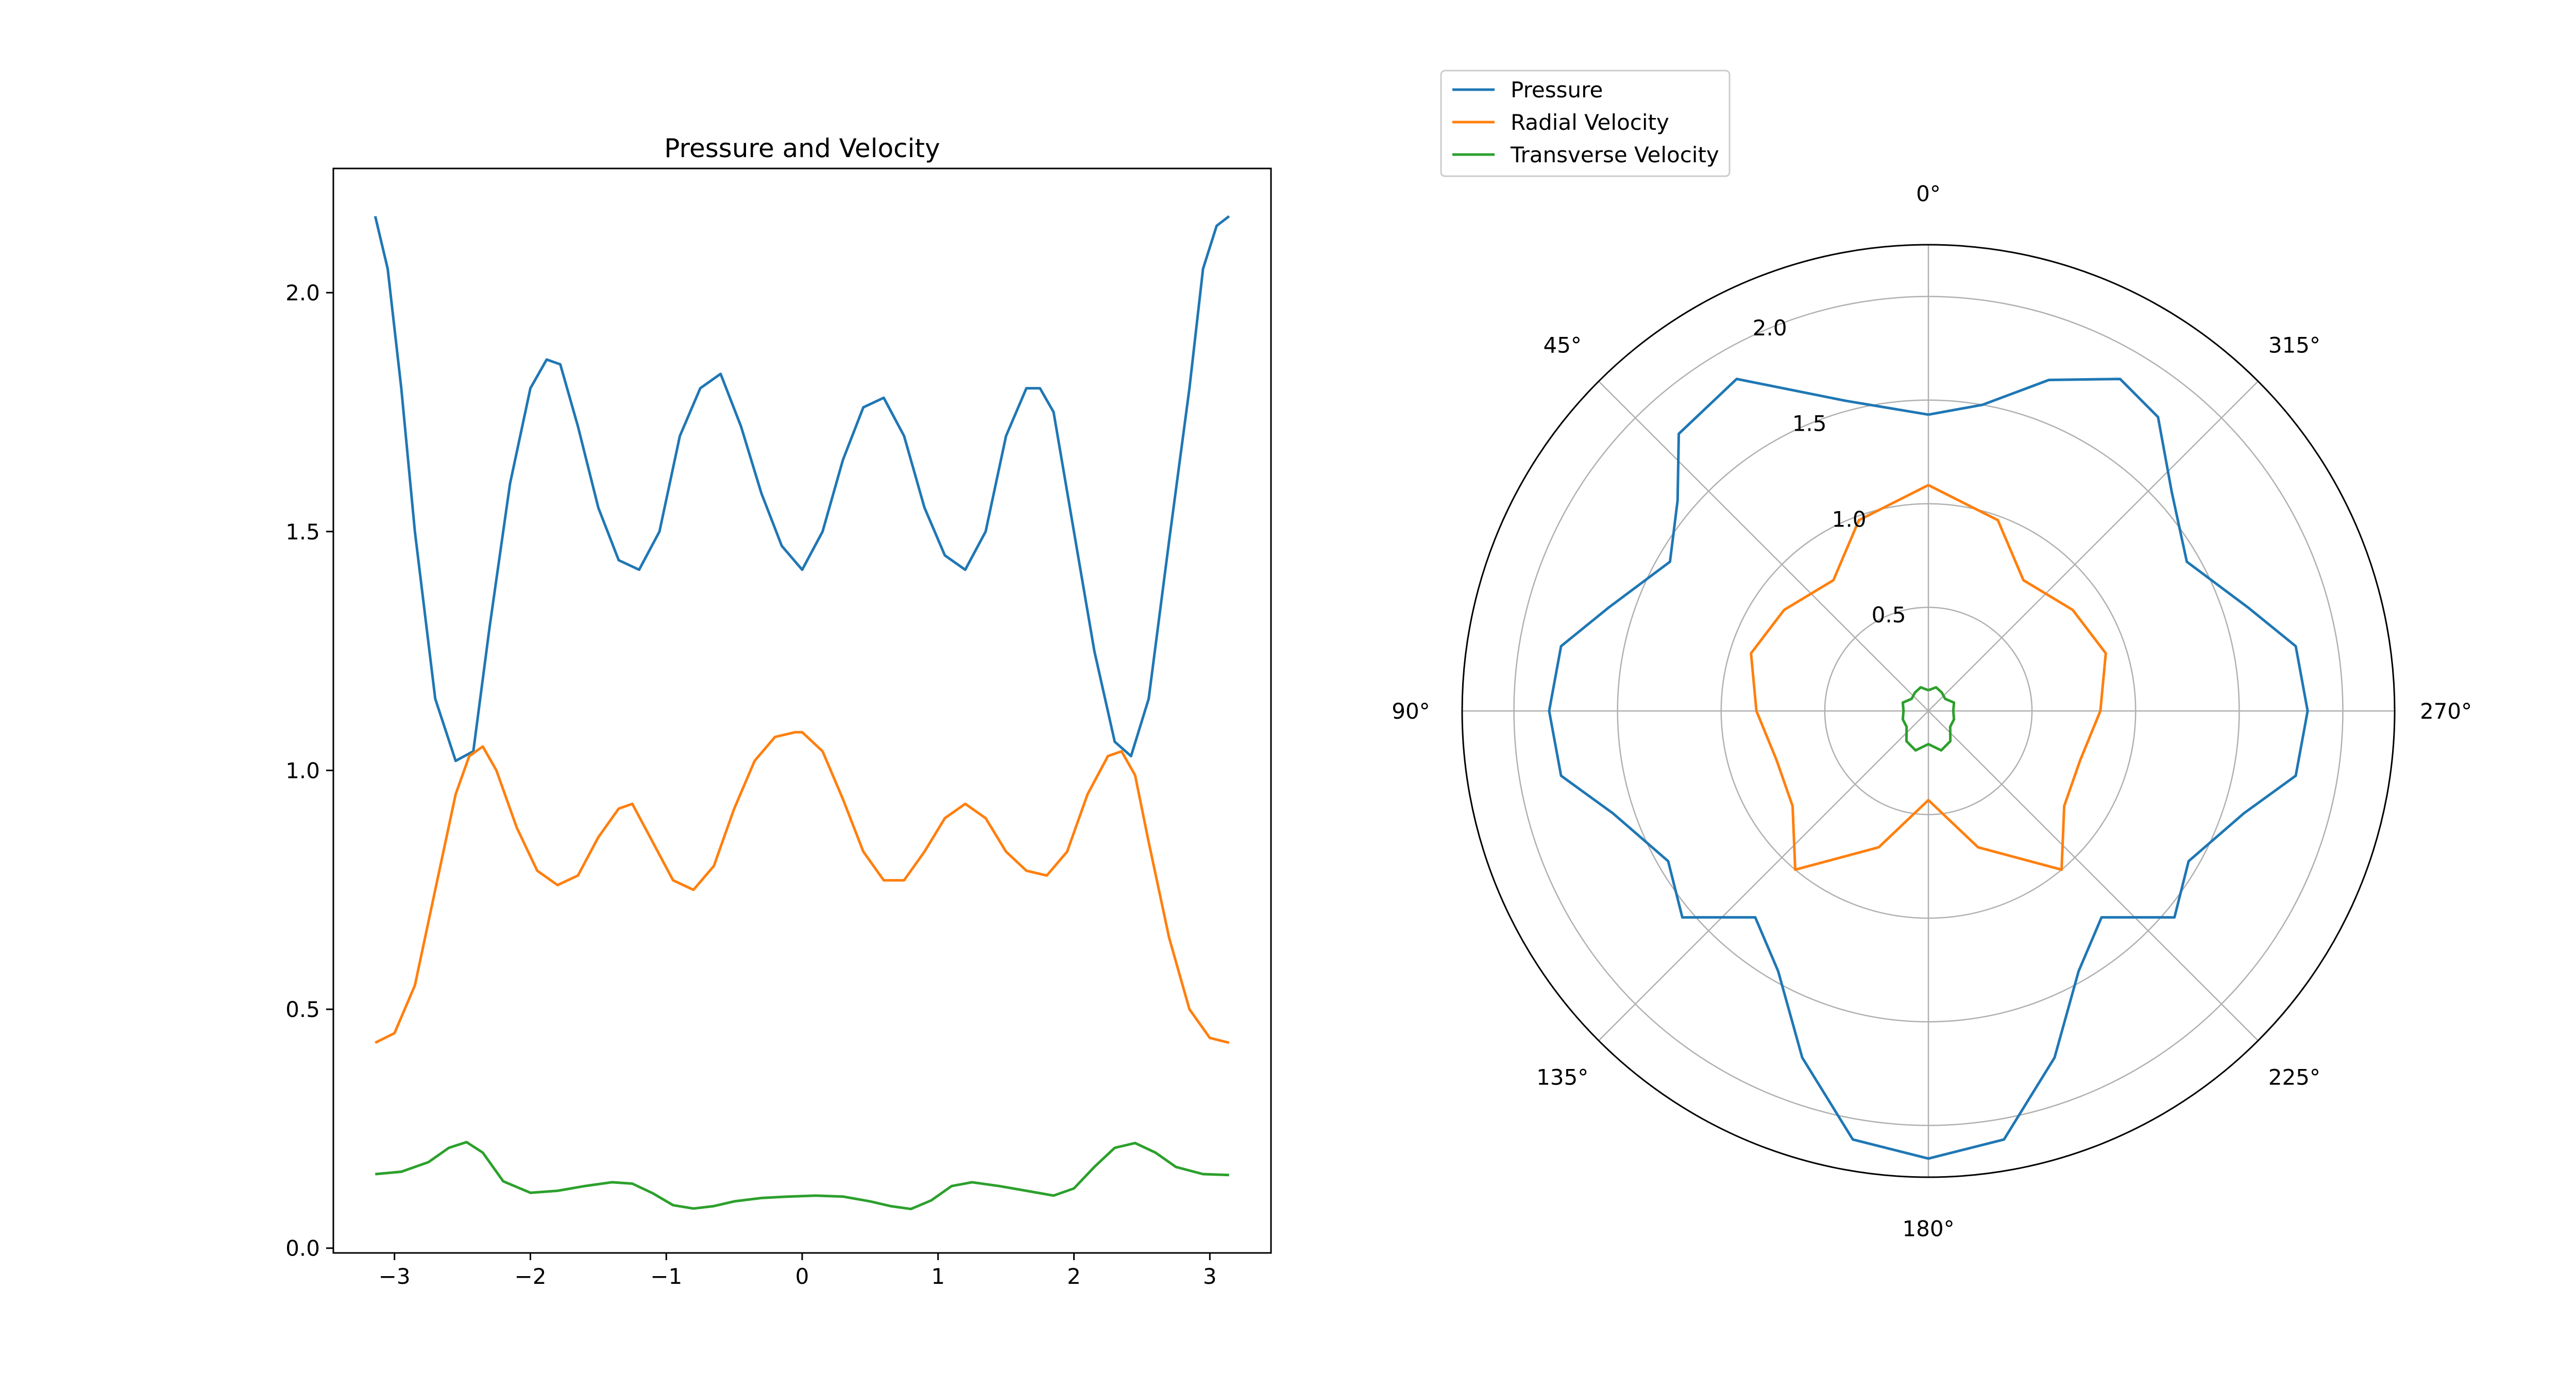 The height and width of the screenshot is (1391, 2576). What do you see at coordinates (2446, 711) in the screenshot?
I see `angle-tick-label: 270°` at bounding box center [2446, 711].